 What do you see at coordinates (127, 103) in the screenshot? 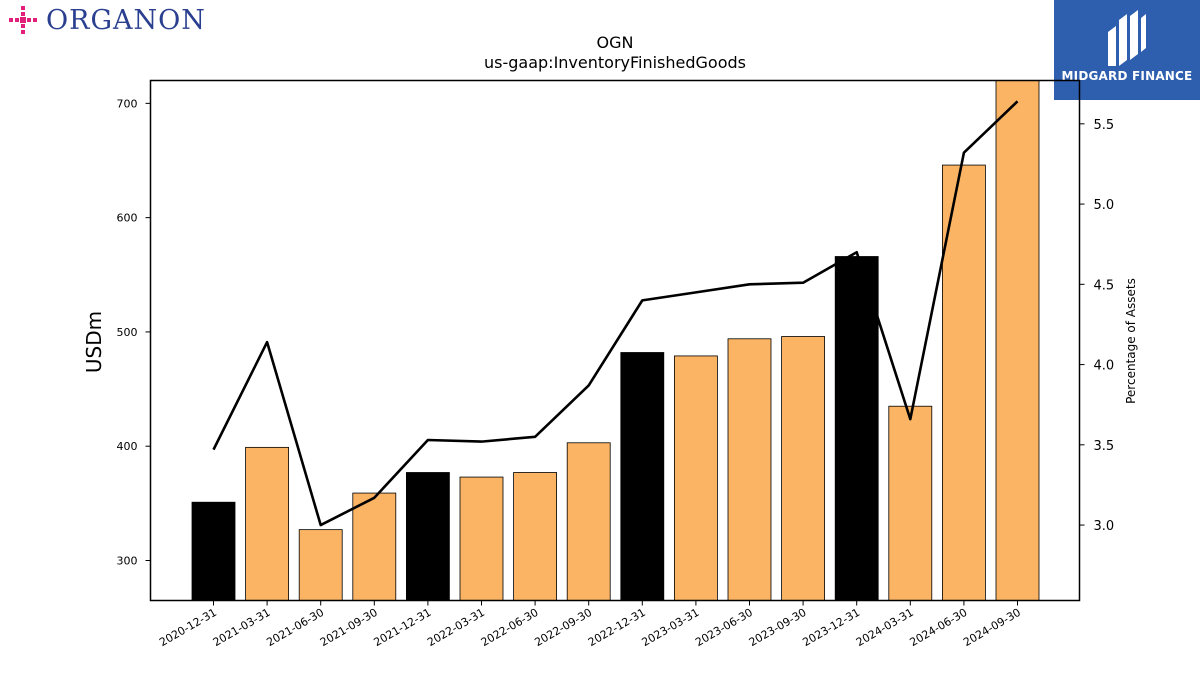
I see `y-tick-label: 700` at bounding box center [127, 103].